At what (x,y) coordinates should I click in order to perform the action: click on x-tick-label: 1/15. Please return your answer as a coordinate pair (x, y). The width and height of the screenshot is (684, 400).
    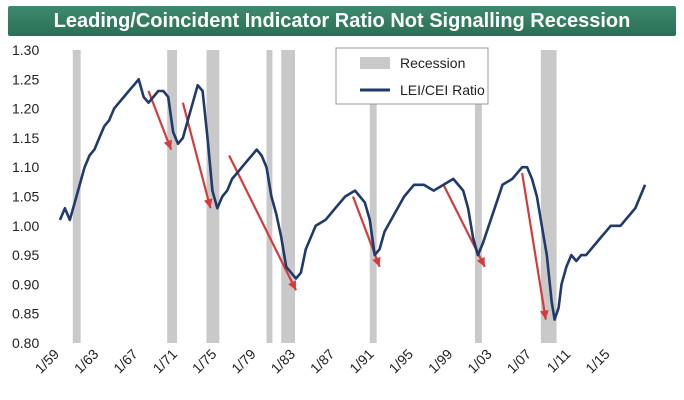
    Looking at the image, I should click on (597, 361).